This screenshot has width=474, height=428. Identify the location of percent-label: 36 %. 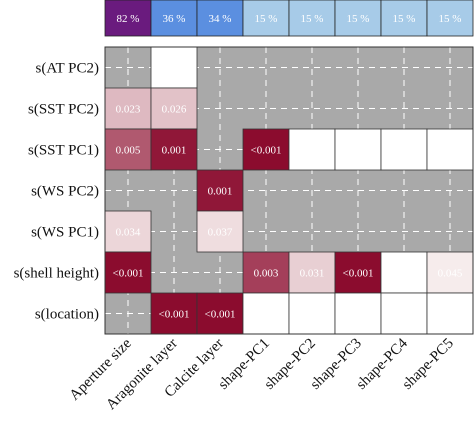
(174, 19).